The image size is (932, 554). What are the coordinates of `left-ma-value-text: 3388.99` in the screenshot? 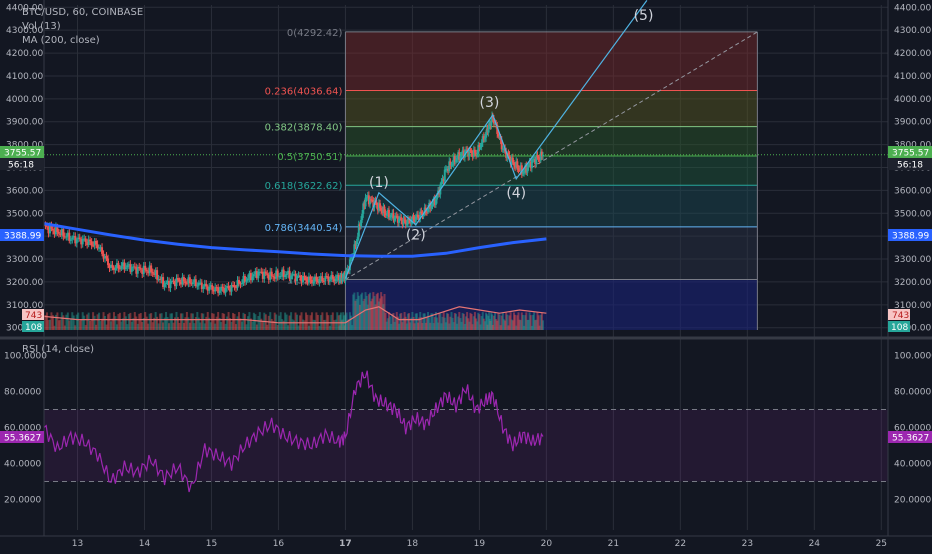 It's located at (22, 237).